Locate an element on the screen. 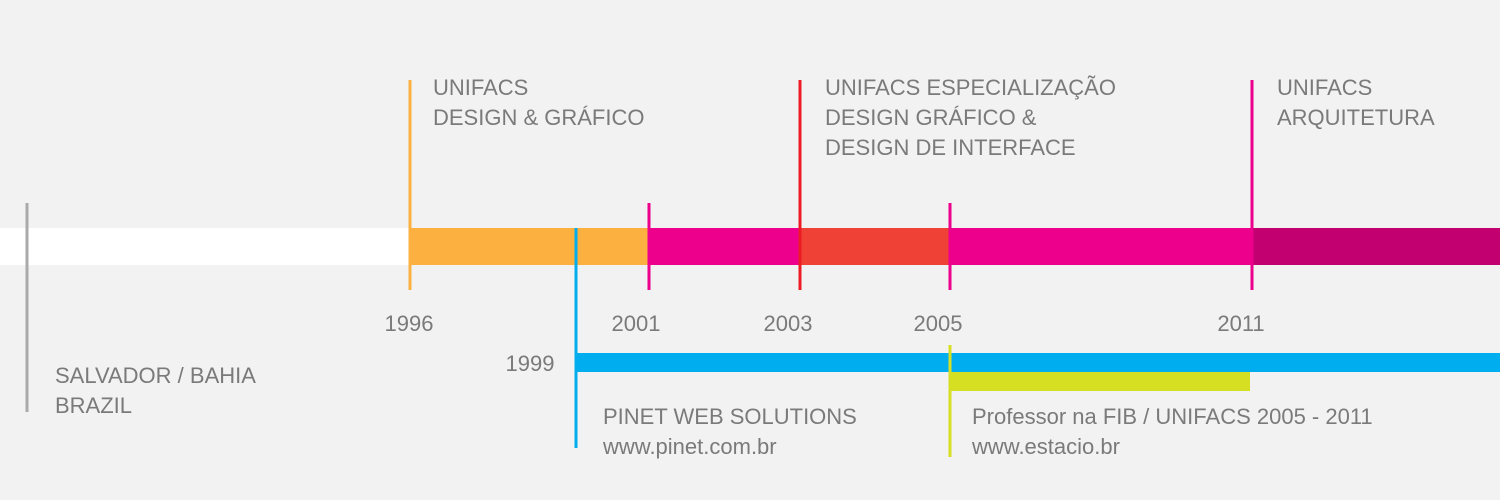 The width and height of the screenshot is (1500, 500). year-label: 1999 is located at coordinates (530, 363).